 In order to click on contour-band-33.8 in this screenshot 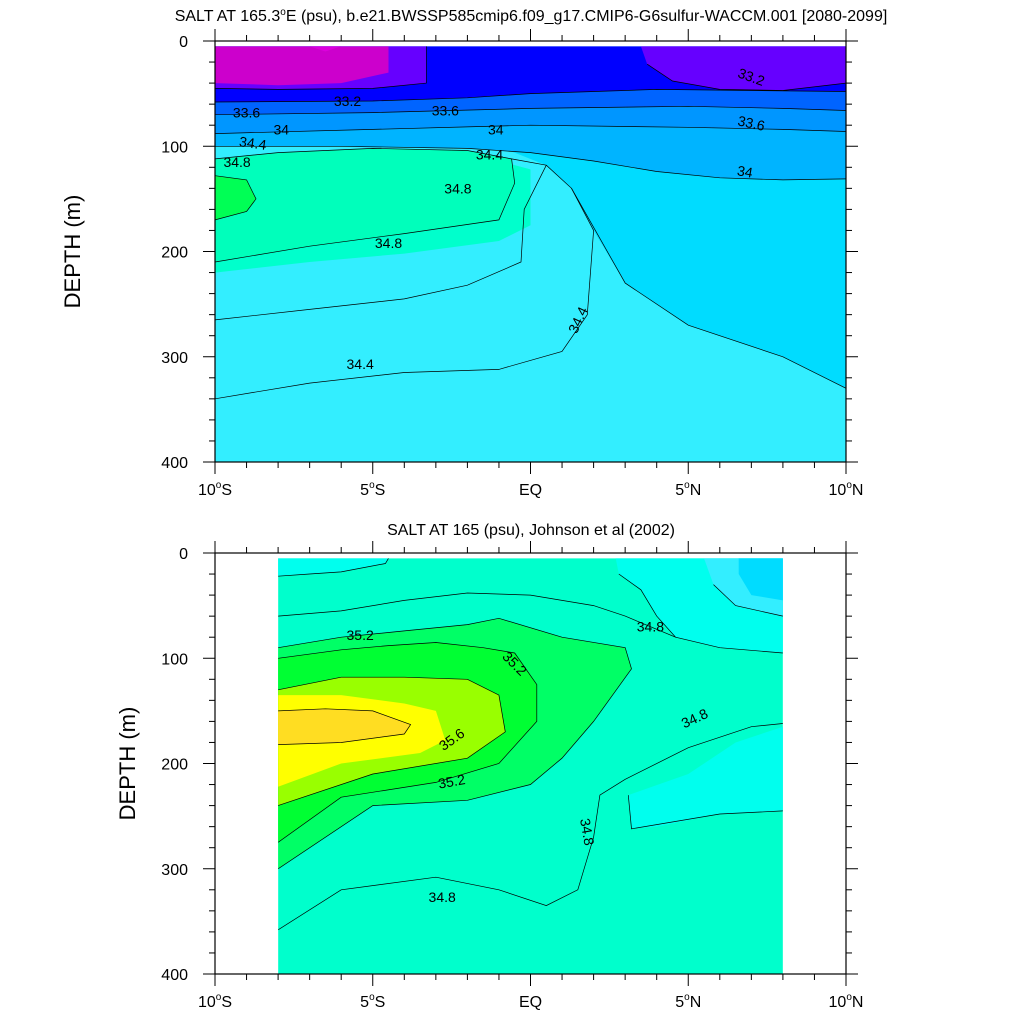, I will do `click(530, 120)`.